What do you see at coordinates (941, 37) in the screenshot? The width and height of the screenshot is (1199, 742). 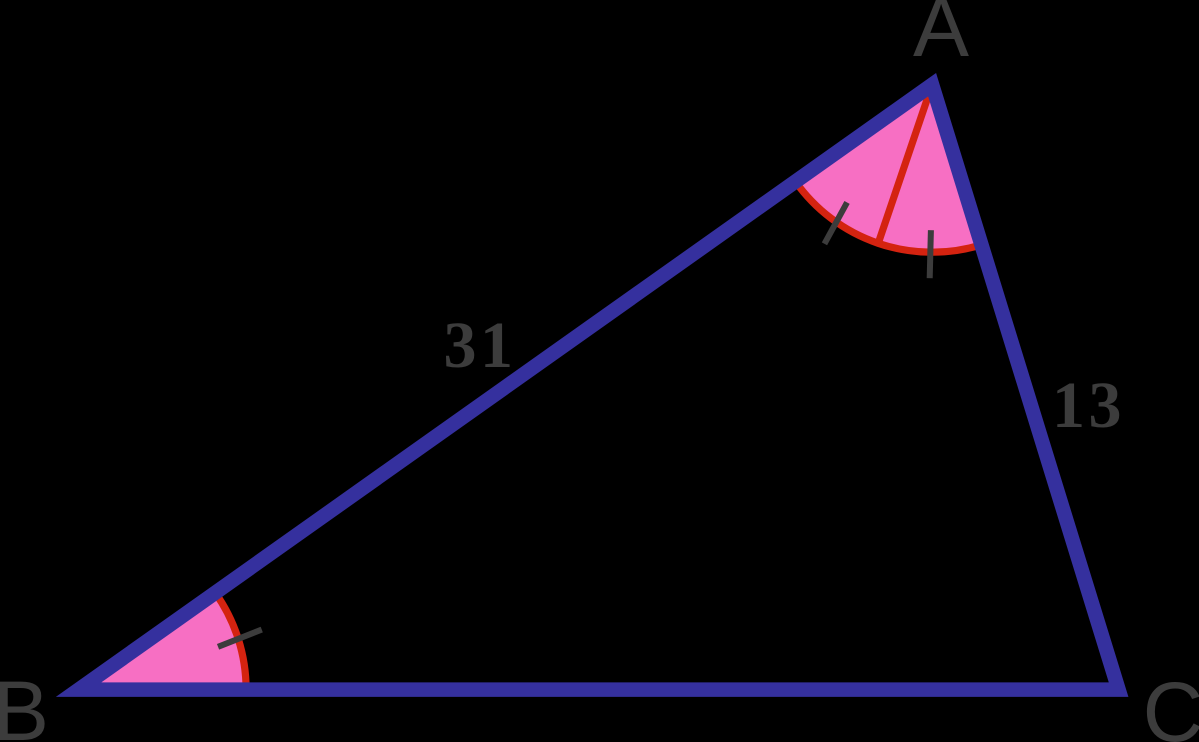 I see `svg-text: A` at bounding box center [941, 37].